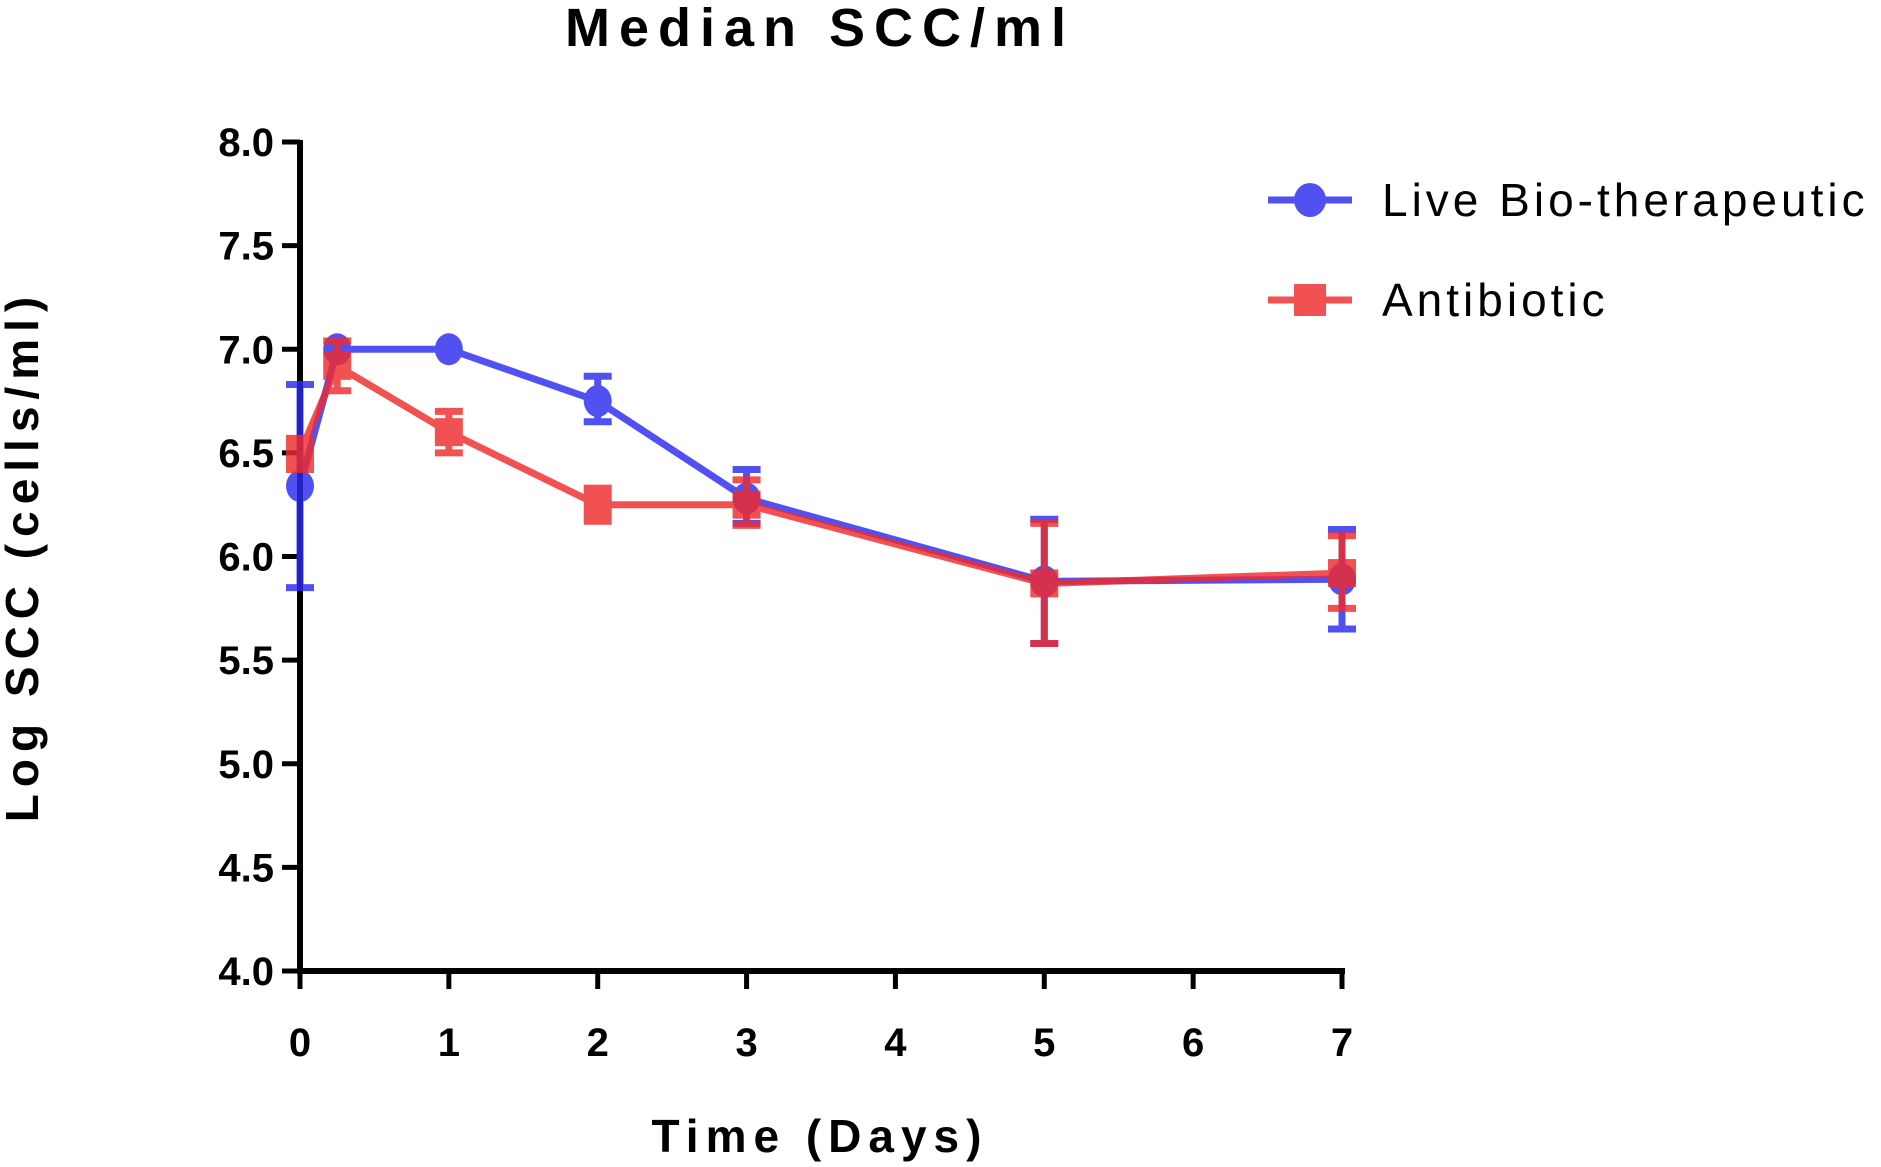 Image resolution: width=1881 pixels, height=1167 pixels. What do you see at coordinates (895, 1043) in the screenshot?
I see `x-tick-label: 4` at bounding box center [895, 1043].